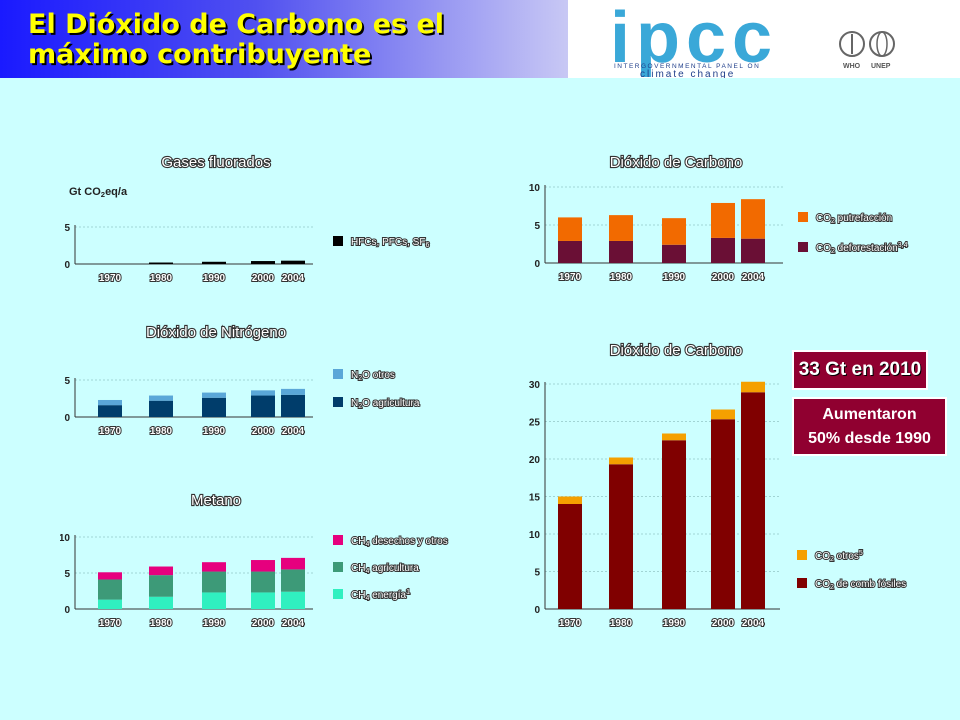 The image size is (960, 720). I want to click on legend-label: CH4 energía1, so click(380, 595).